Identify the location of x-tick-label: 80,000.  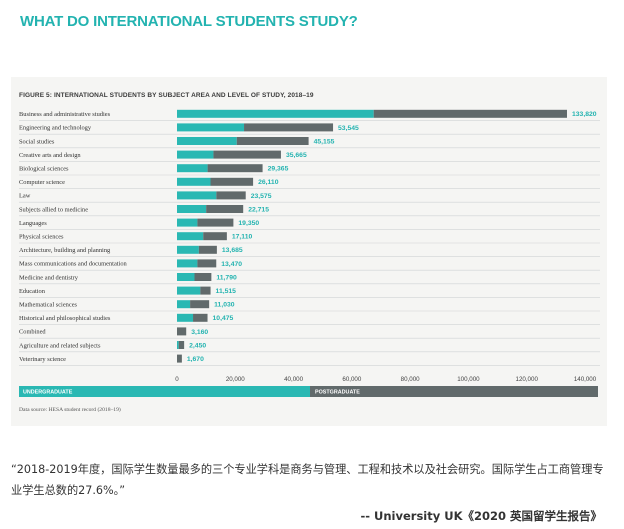
(410, 379).